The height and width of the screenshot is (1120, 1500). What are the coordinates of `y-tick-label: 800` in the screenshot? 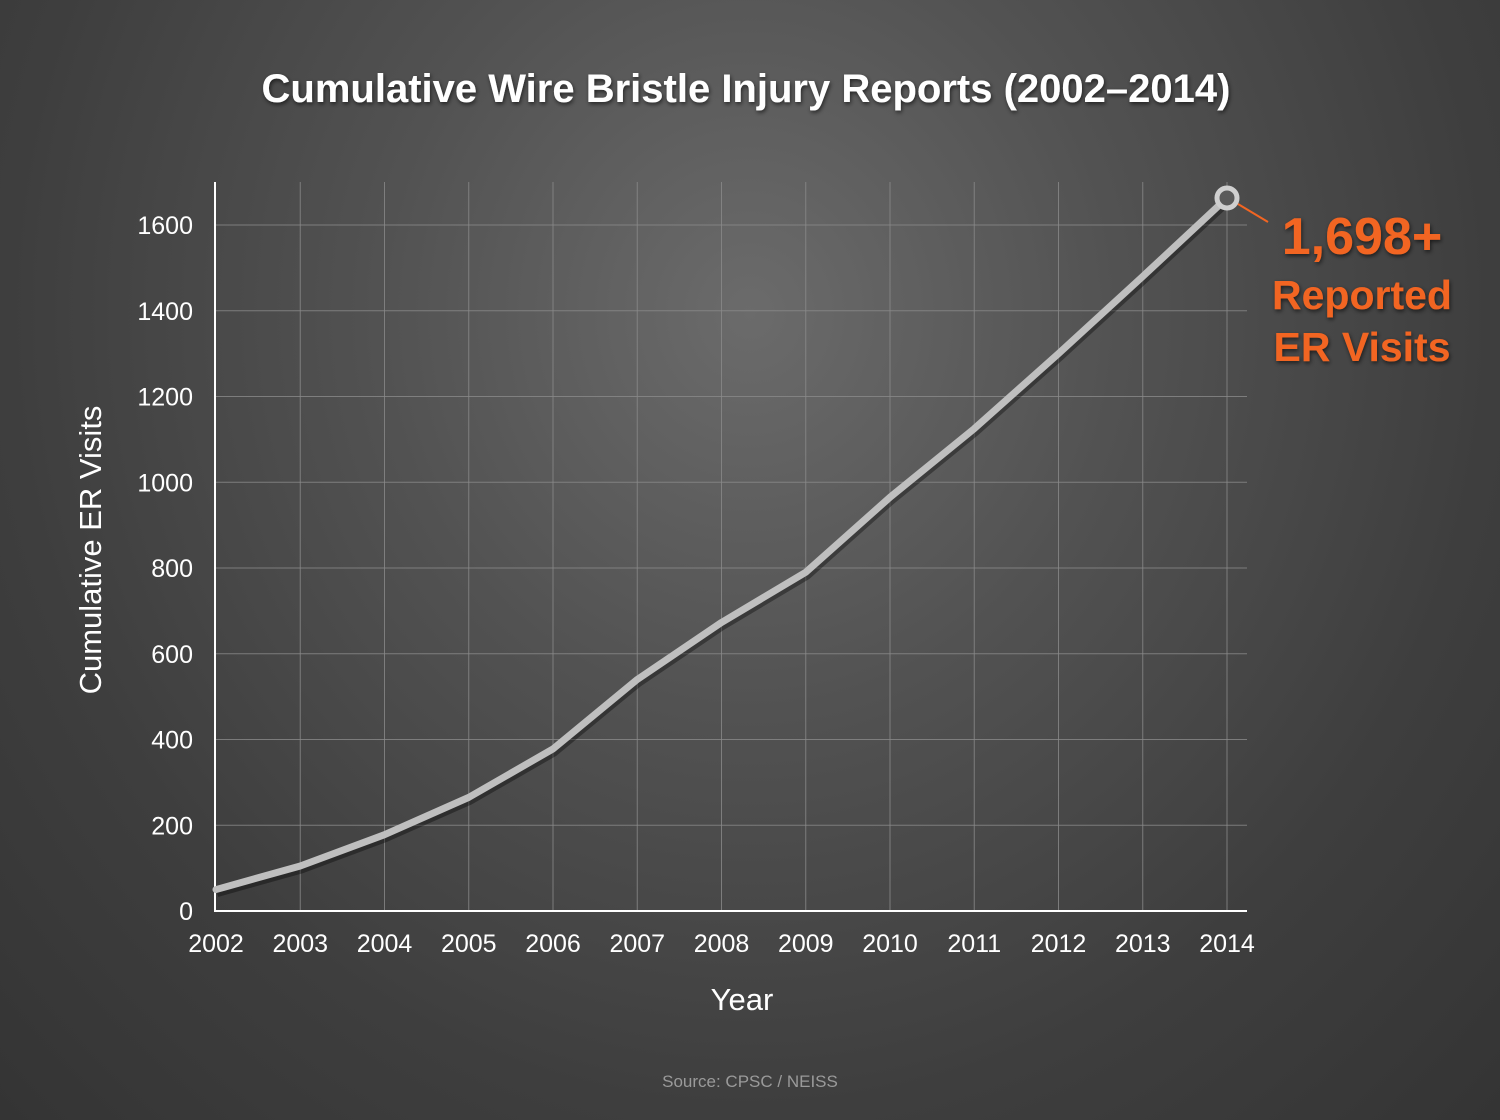 It's located at (172, 569).